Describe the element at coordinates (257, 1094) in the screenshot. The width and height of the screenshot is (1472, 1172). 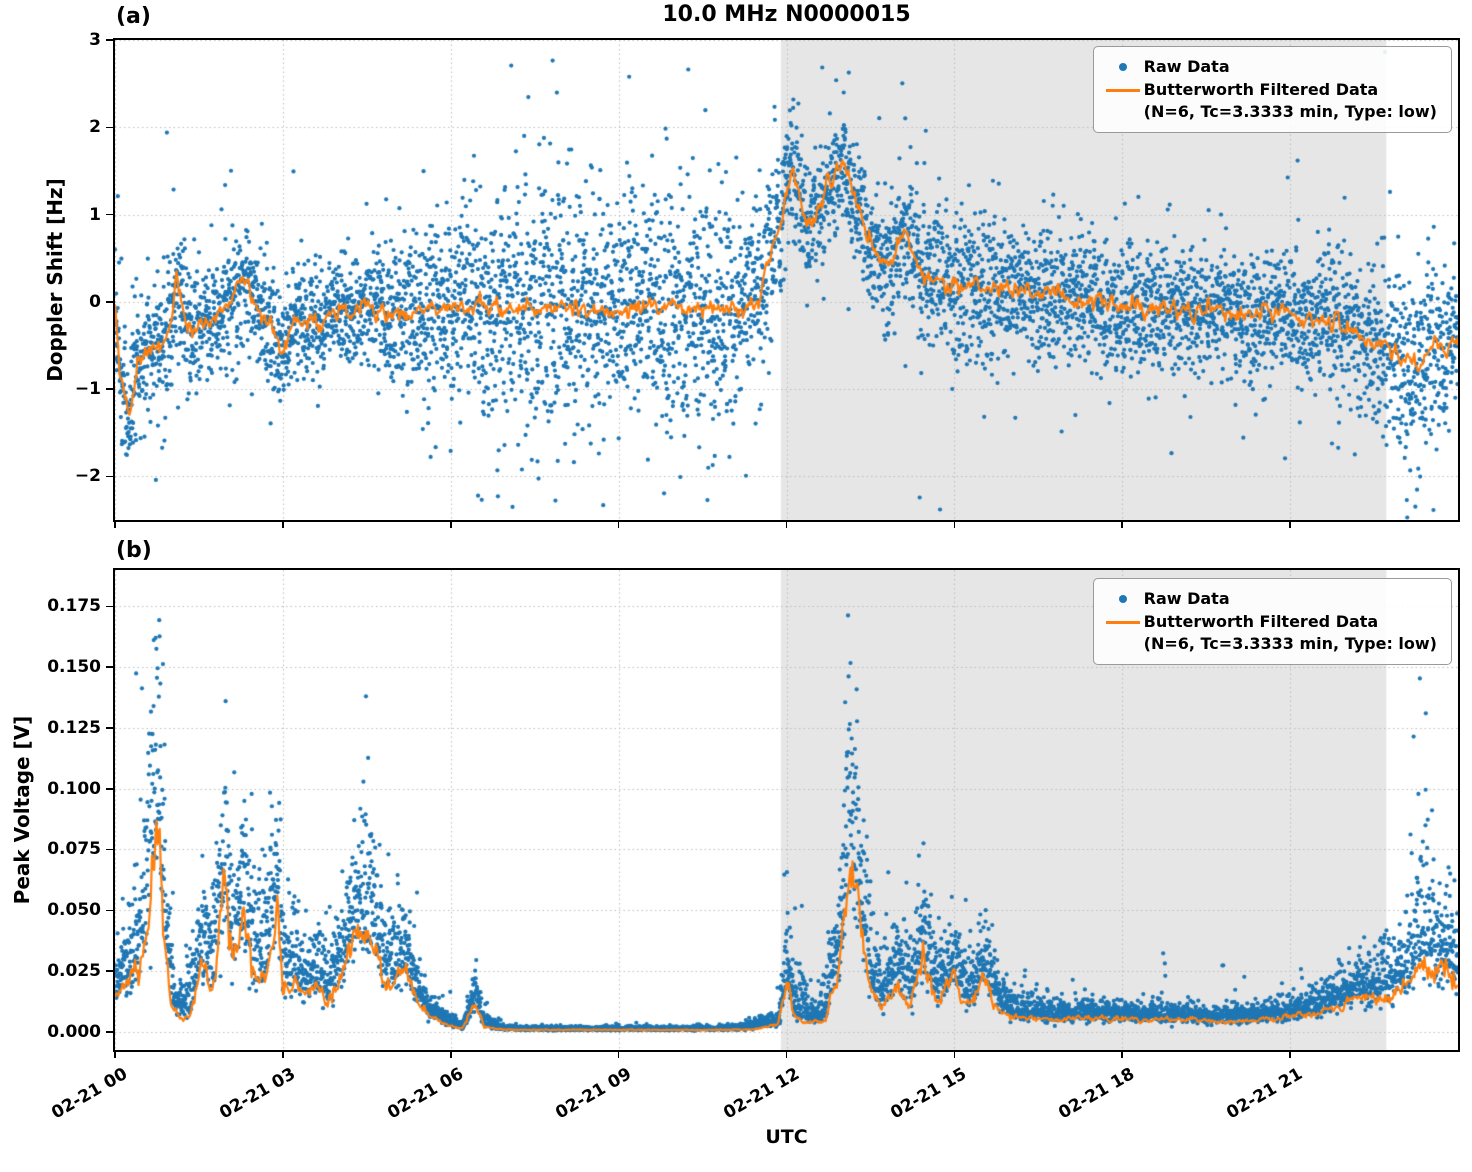
I see `x-tick-label: 02-21 03` at that location.